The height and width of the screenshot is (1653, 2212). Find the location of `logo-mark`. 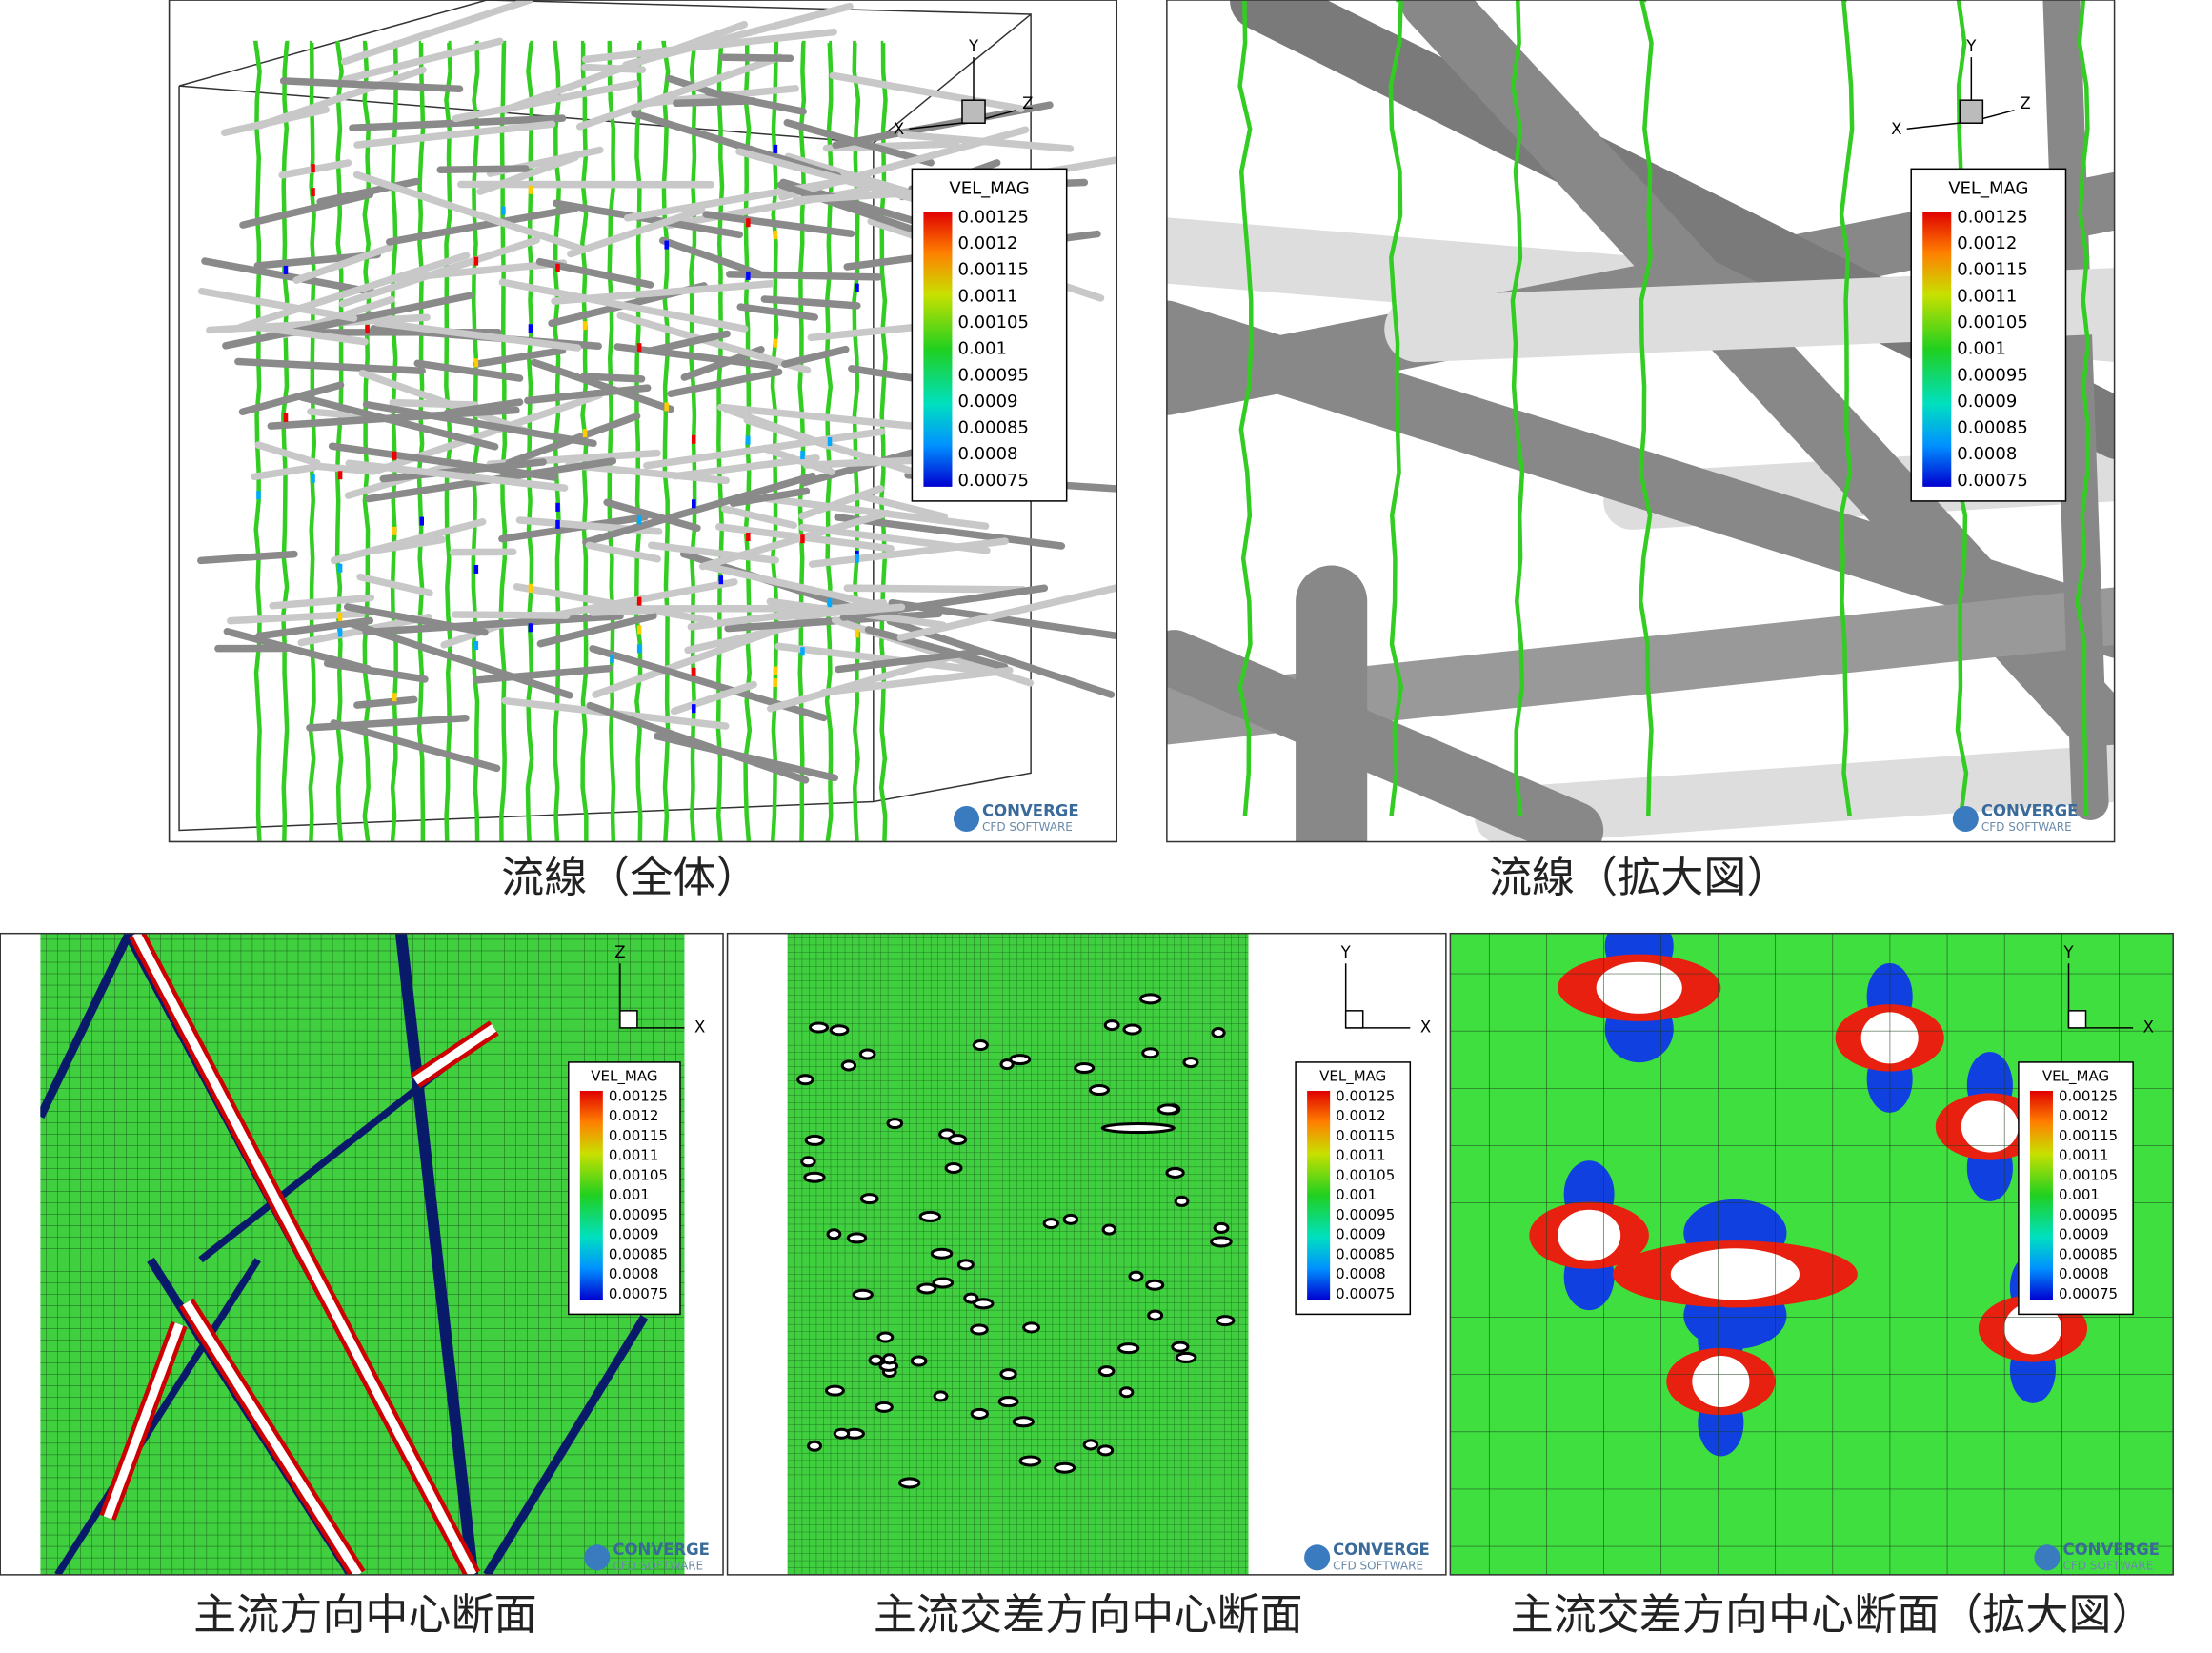

logo-mark is located at coordinates (1317, 1557).